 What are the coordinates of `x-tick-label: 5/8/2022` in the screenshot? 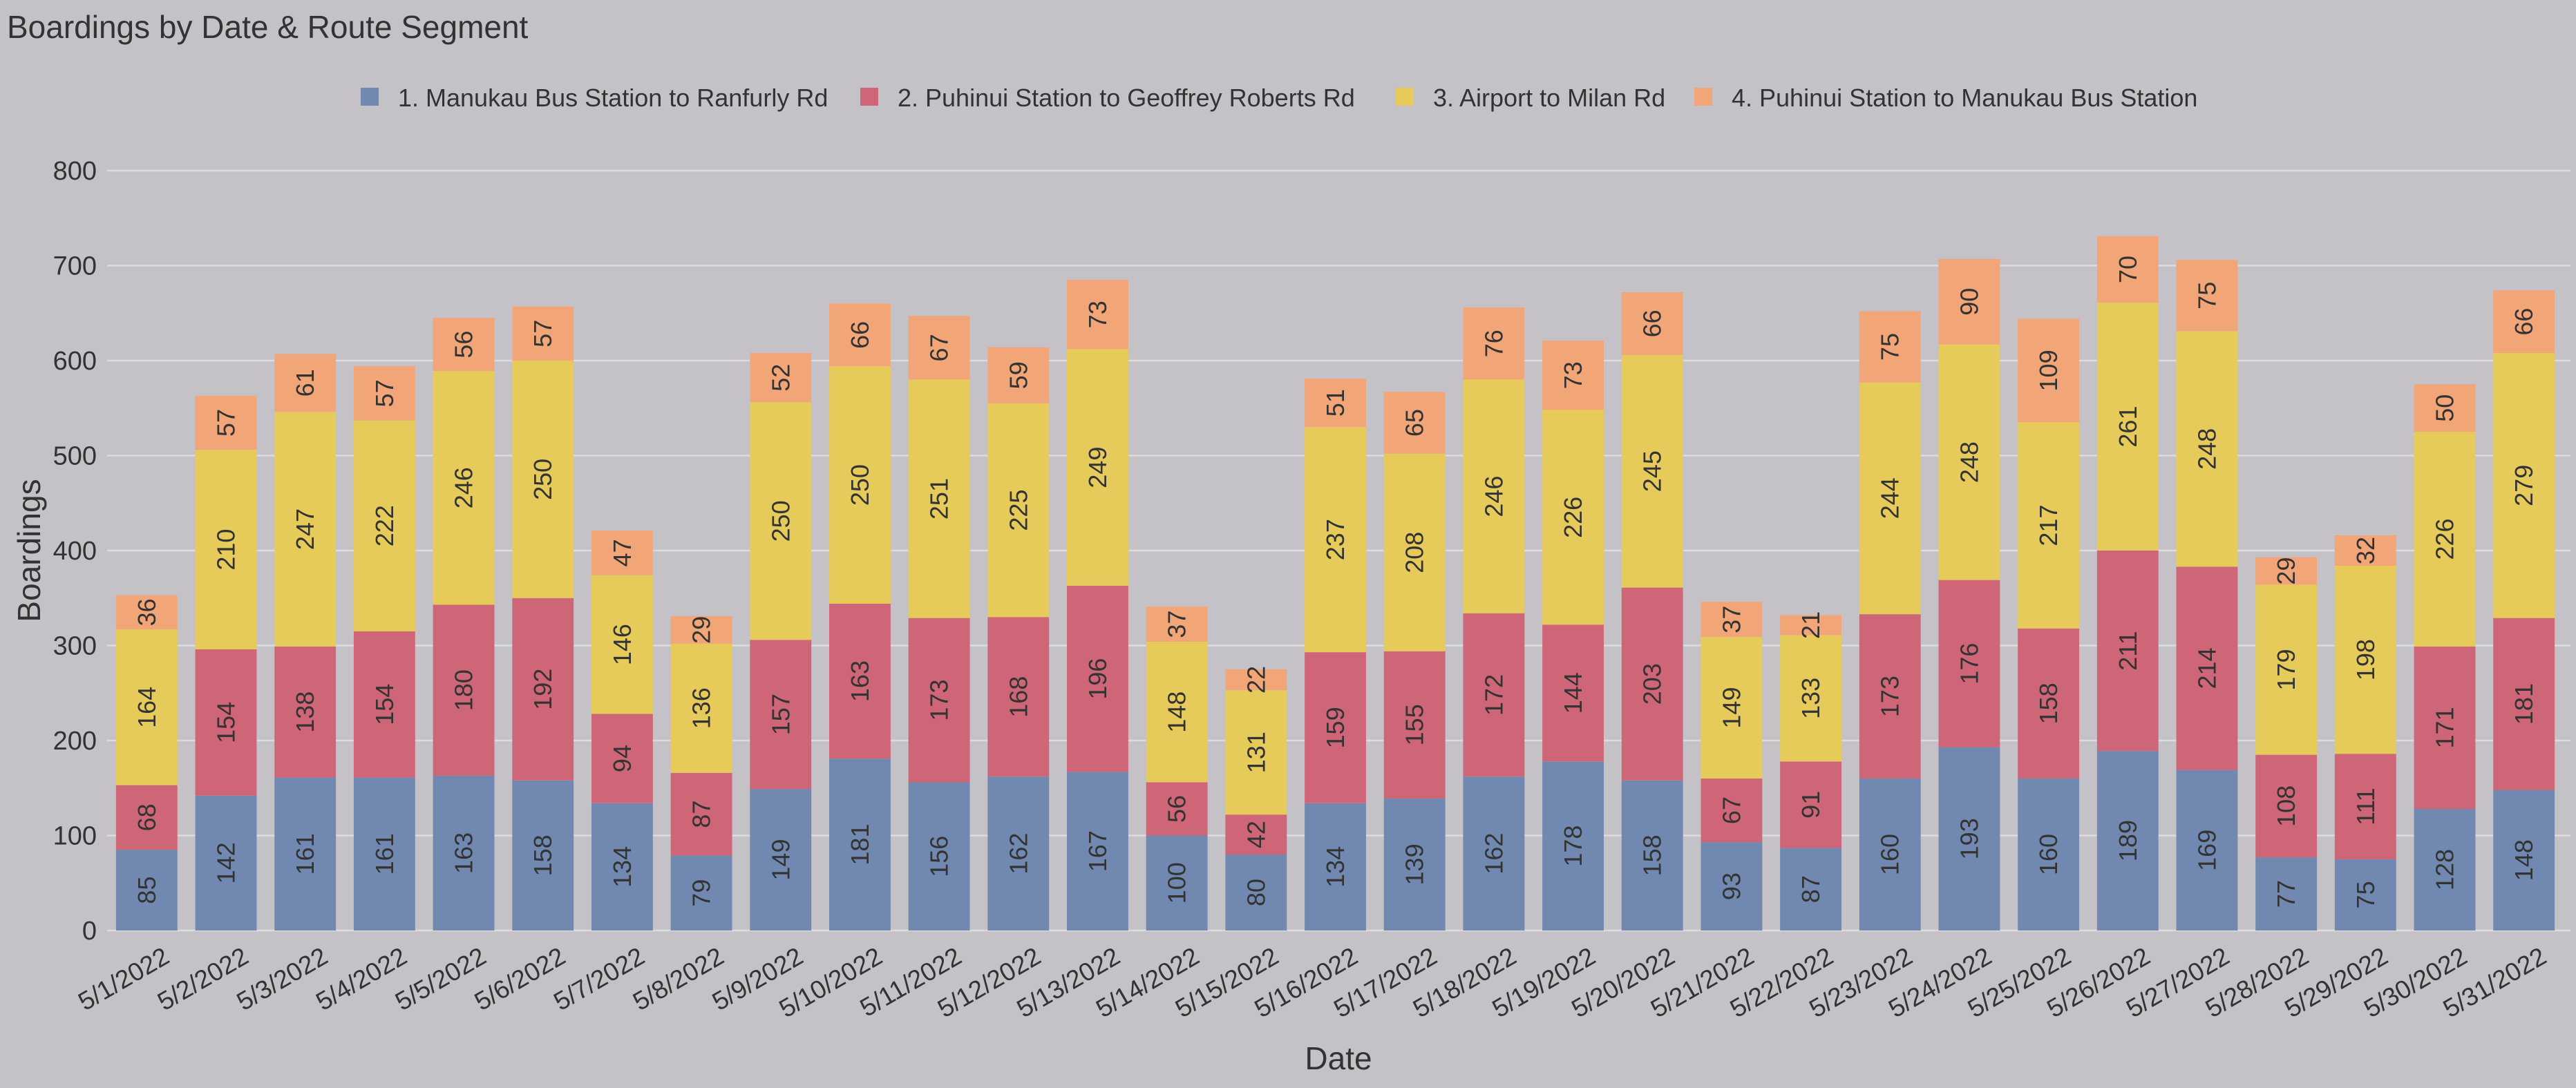 It's located at (678, 979).